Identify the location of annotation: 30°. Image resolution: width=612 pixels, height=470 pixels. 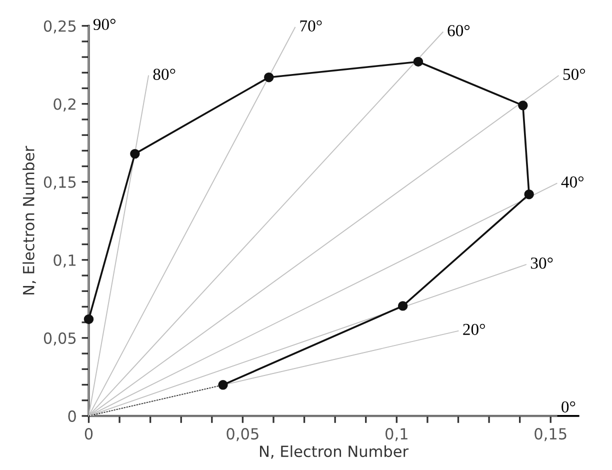
(541, 263).